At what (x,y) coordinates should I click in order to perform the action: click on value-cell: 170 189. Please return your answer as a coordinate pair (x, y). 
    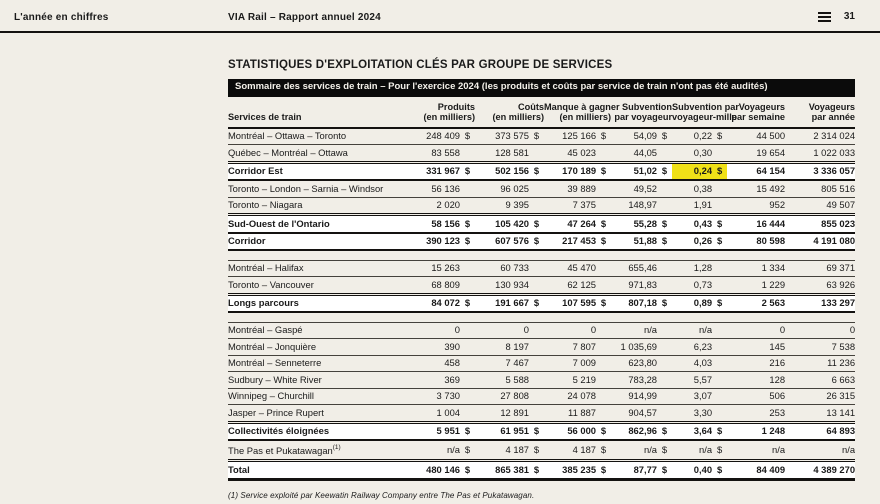
    Looking at the image, I should click on (579, 171).